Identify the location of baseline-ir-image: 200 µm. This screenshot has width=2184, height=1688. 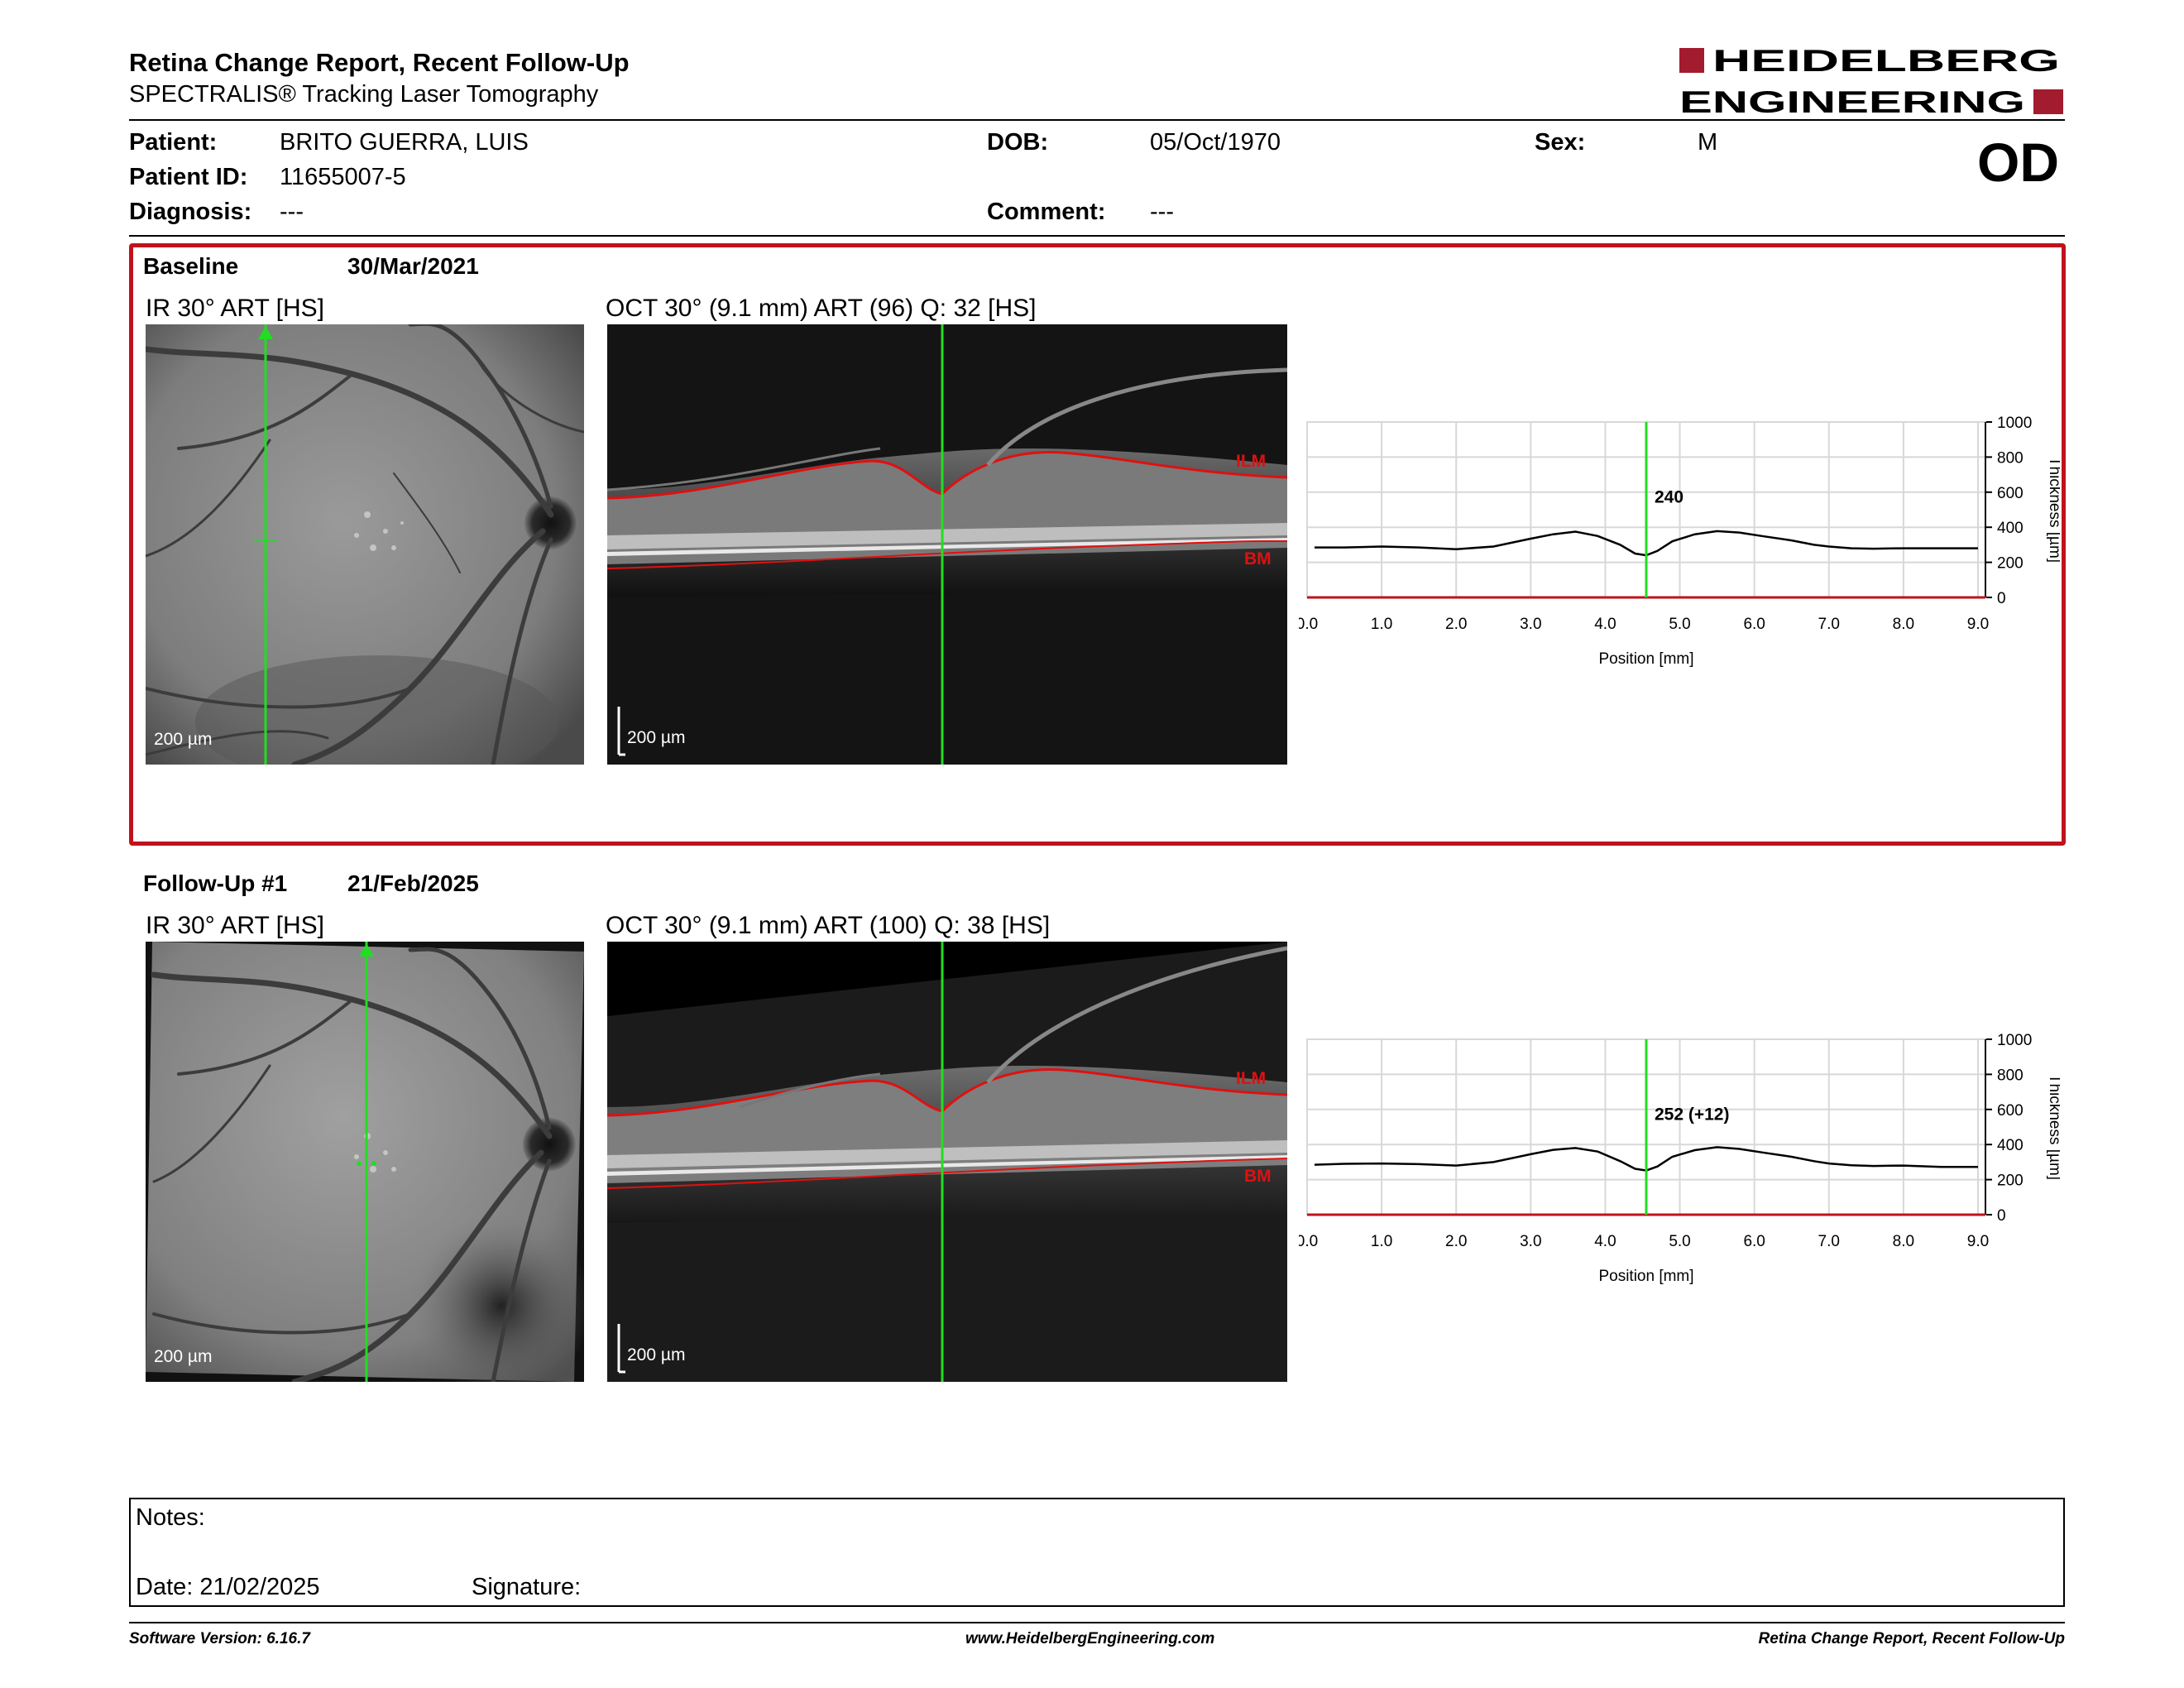
(365, 544).